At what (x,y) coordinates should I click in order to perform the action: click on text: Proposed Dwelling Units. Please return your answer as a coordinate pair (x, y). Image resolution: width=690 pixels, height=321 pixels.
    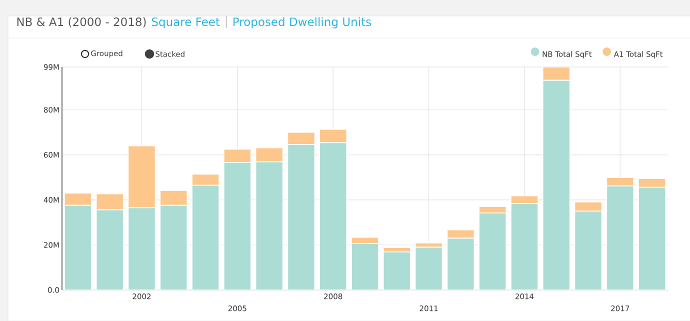
    Looking at the image, I should click on (302, 22).